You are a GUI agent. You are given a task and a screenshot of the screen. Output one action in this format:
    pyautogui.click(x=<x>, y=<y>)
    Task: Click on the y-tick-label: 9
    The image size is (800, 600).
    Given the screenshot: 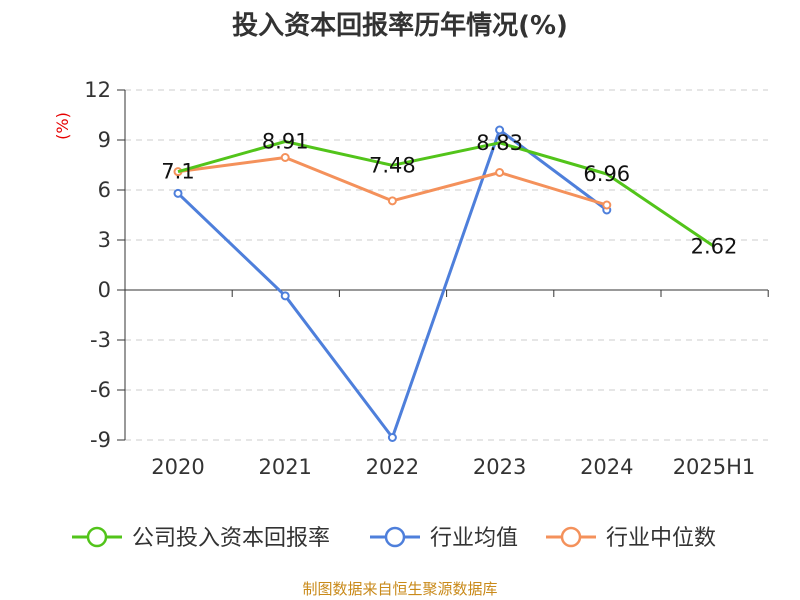 What is the action you would take?
    pyautogui.click(x=104, y=140)
    